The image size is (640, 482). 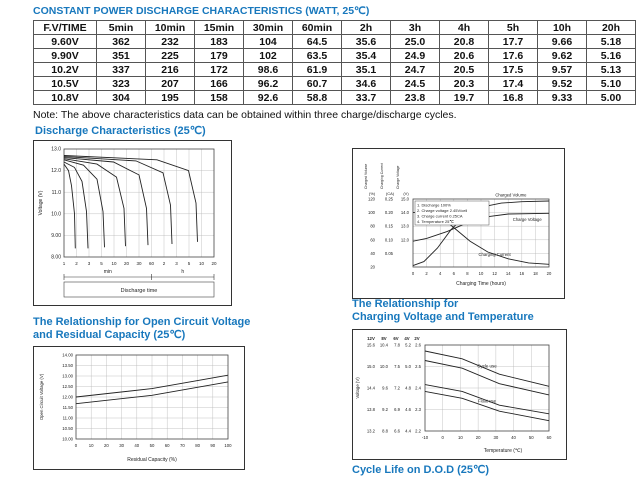 I want to click on table-cell: 96.2, so click(x=268, y=83).